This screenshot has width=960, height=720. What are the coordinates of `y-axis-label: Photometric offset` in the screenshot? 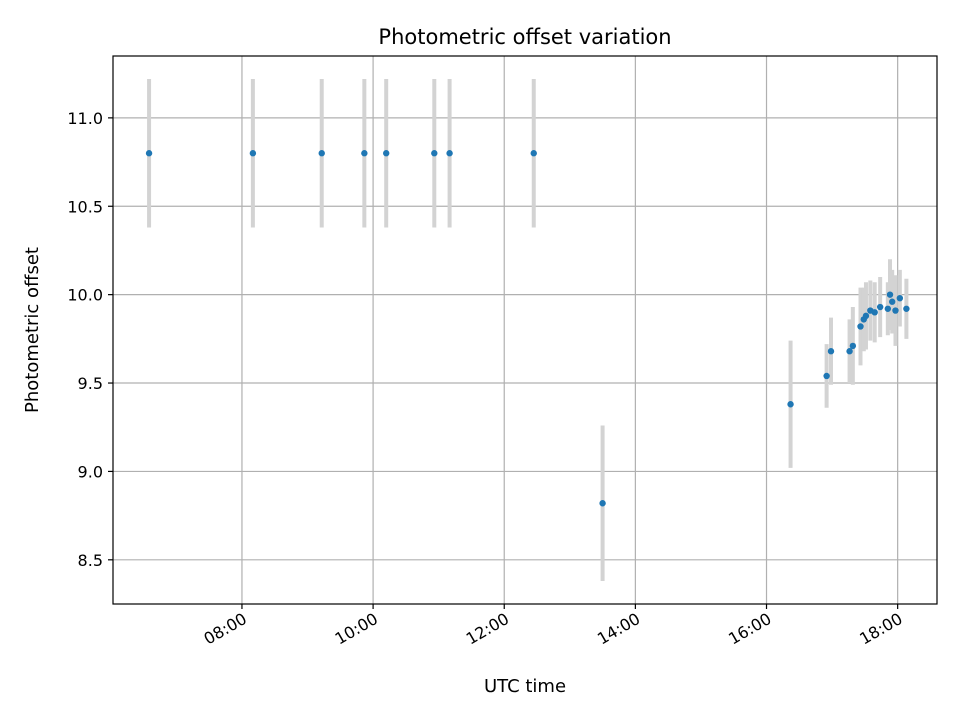 It's located at (32, 330).